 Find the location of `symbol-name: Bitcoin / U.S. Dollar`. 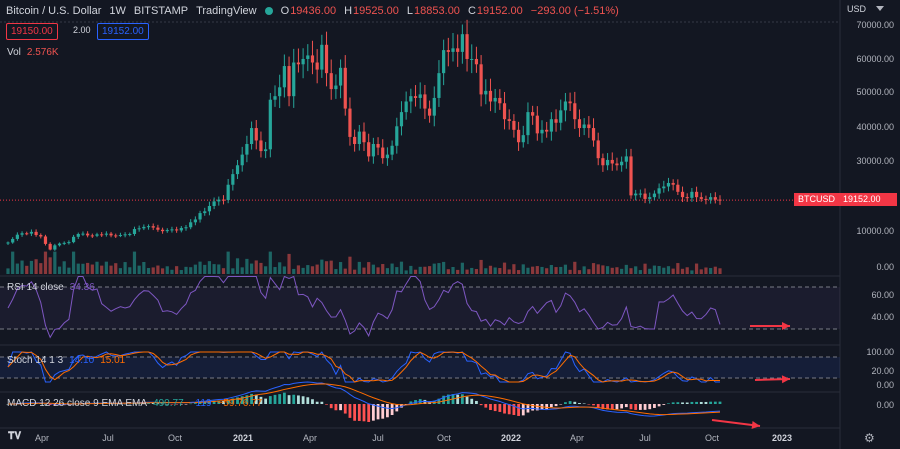

symbol-name: Bitcoin / U.S. Dollar is located at coordinates (54, 11).